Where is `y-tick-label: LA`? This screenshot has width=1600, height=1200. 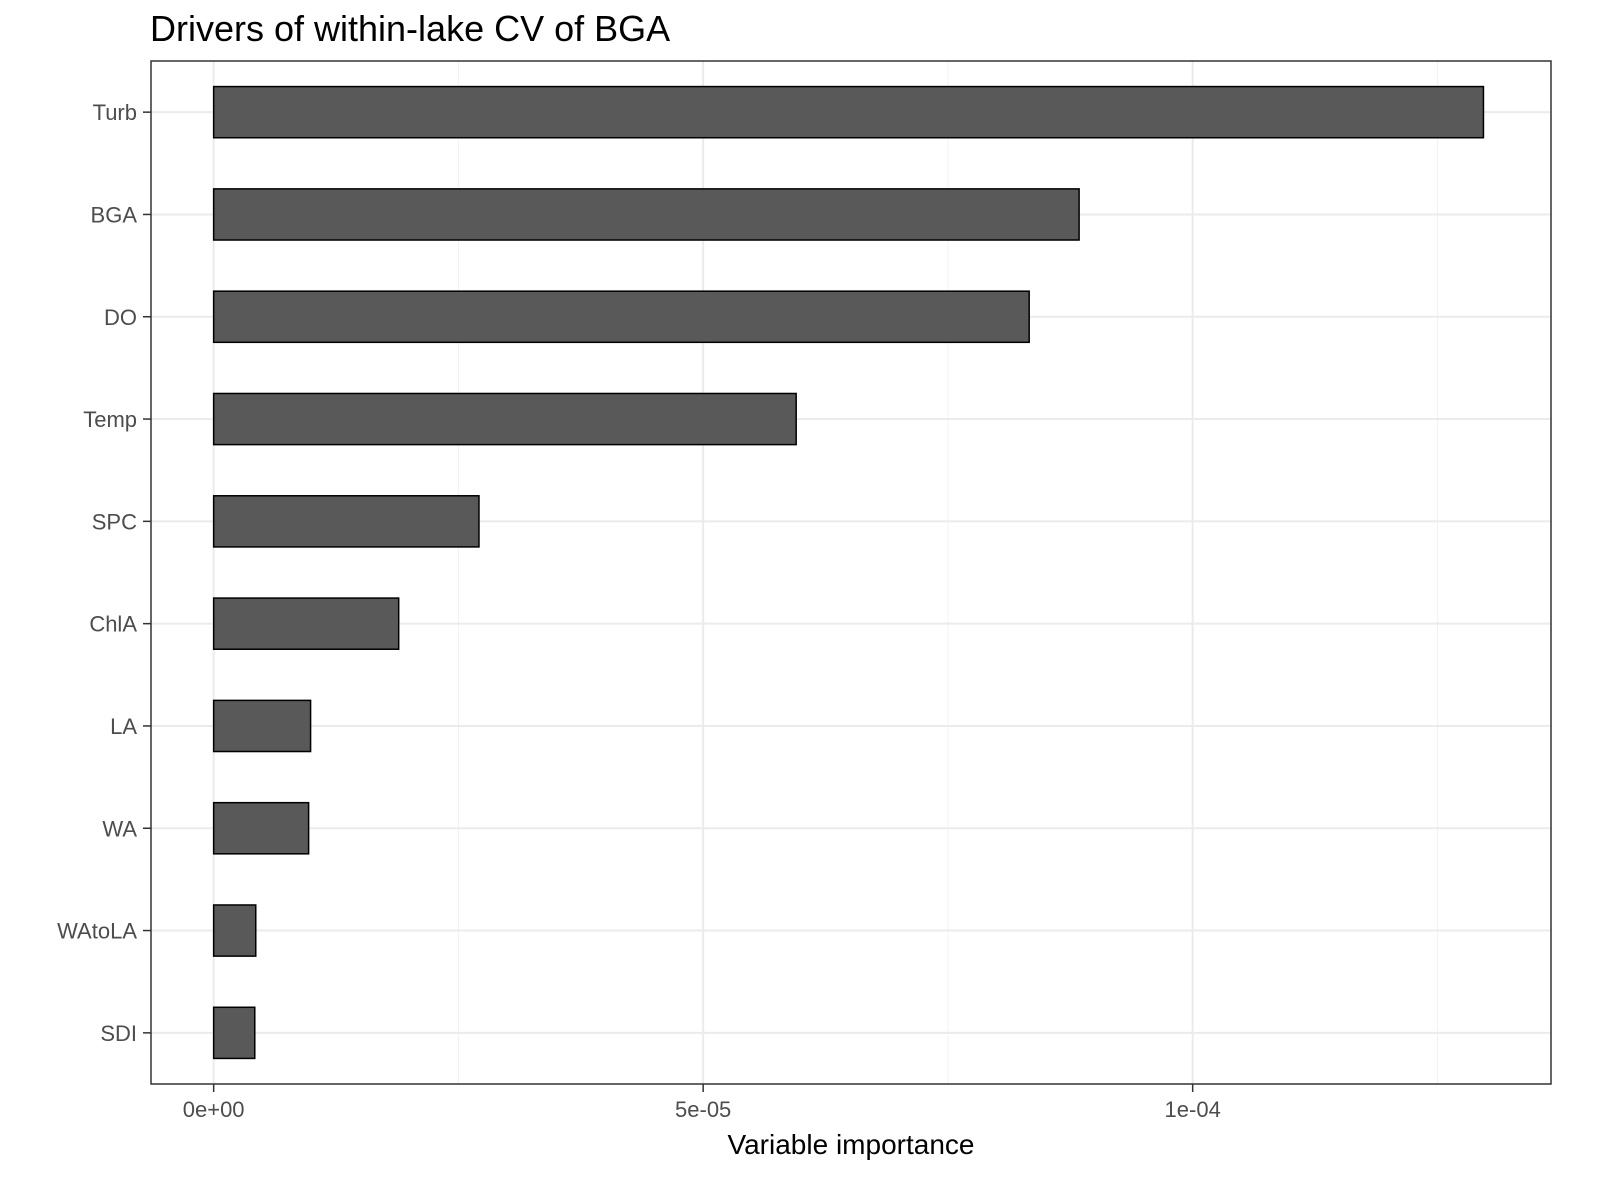 y-tick-label: LA is located at coordinates (123, 726).